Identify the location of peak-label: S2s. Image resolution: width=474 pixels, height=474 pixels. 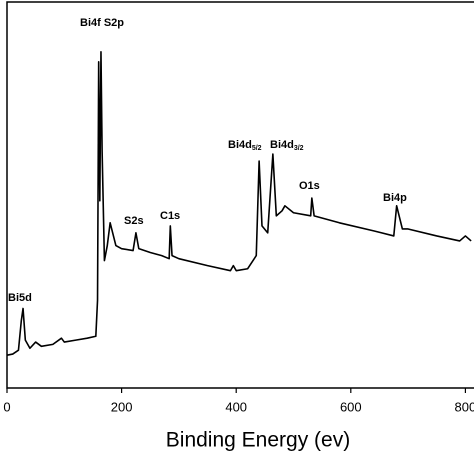
(134, 221).